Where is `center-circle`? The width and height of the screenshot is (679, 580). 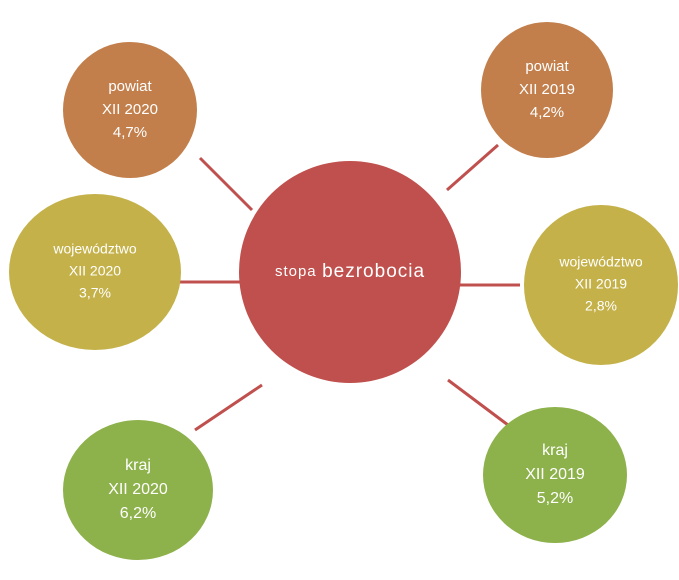
center-circle is located at coordinates (350, 272).